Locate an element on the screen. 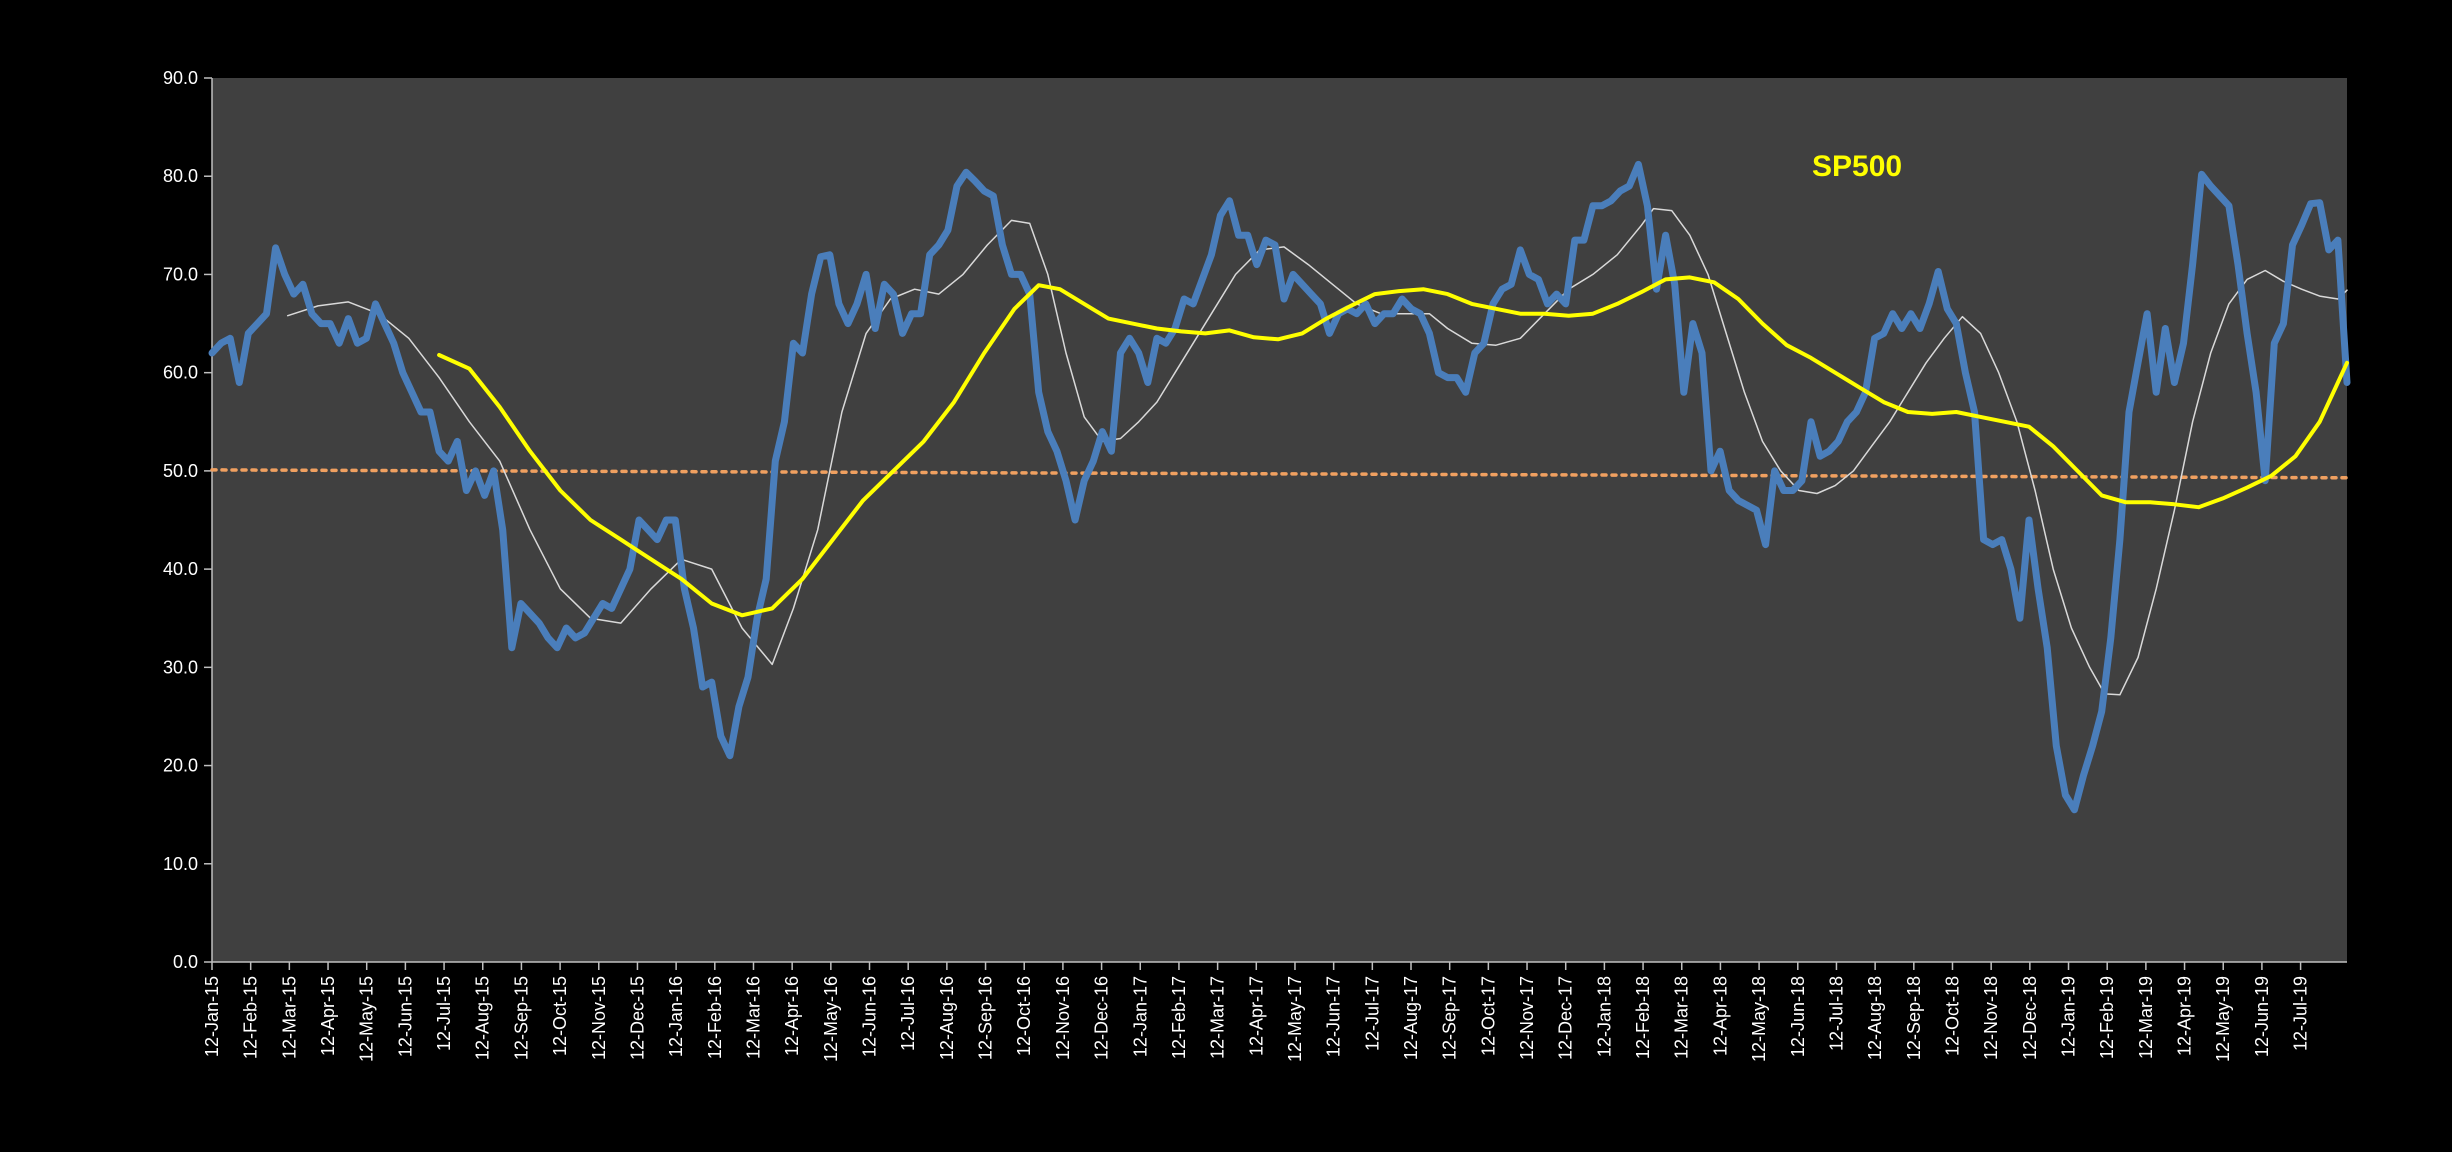  x-tick-label: 12-Nov-17 is located at coordinates (1527, 1018).